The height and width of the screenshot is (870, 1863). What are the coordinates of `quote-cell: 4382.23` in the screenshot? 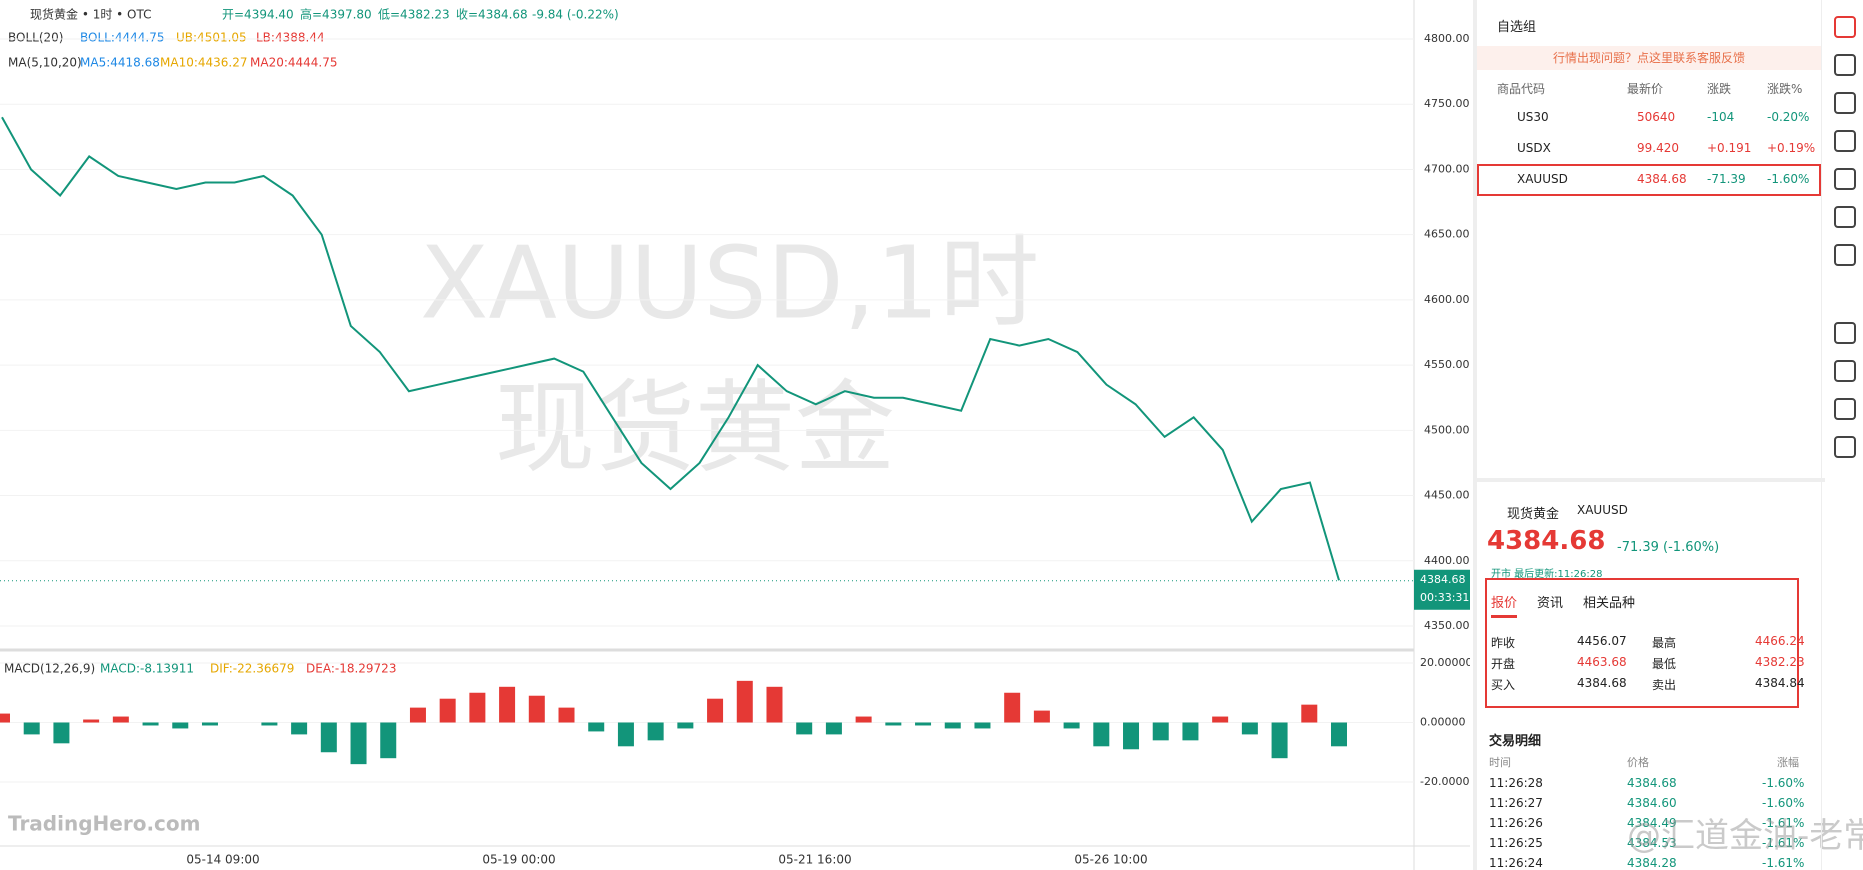 It's located at (1780, 662).